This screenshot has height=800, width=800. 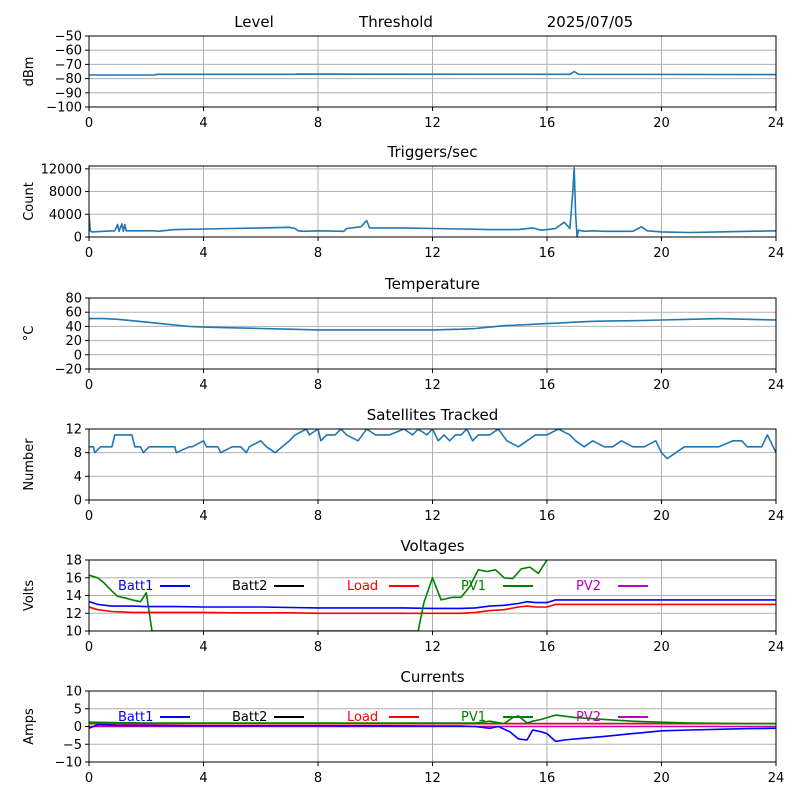 What do you see at coordinates (65, 215) in the screenshot?
I see `y-tick-label: 4000` at bounding box center [65, 215].